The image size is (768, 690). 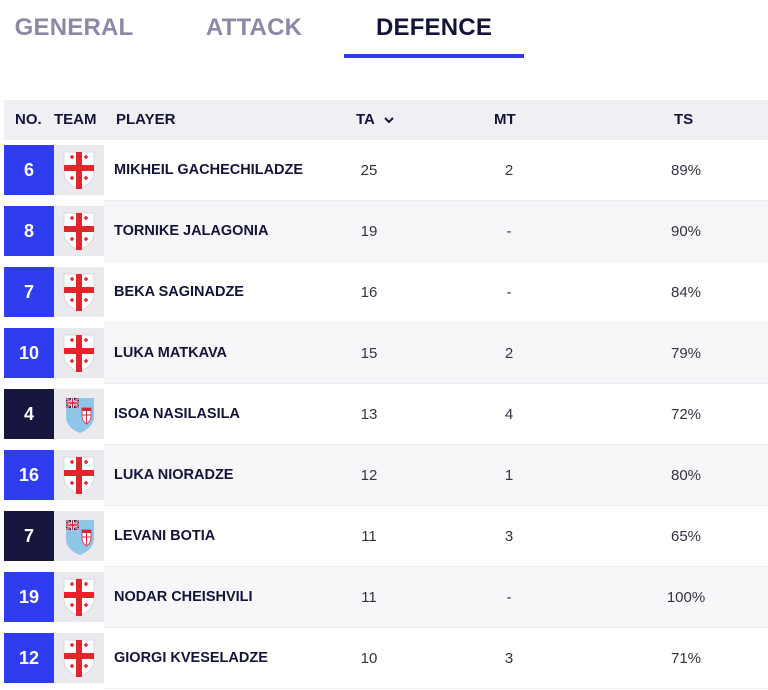 What do you see at coordinates (28, 119) in the screenshot?
I see `header-no: NO.` at bounding box center [28, 119].